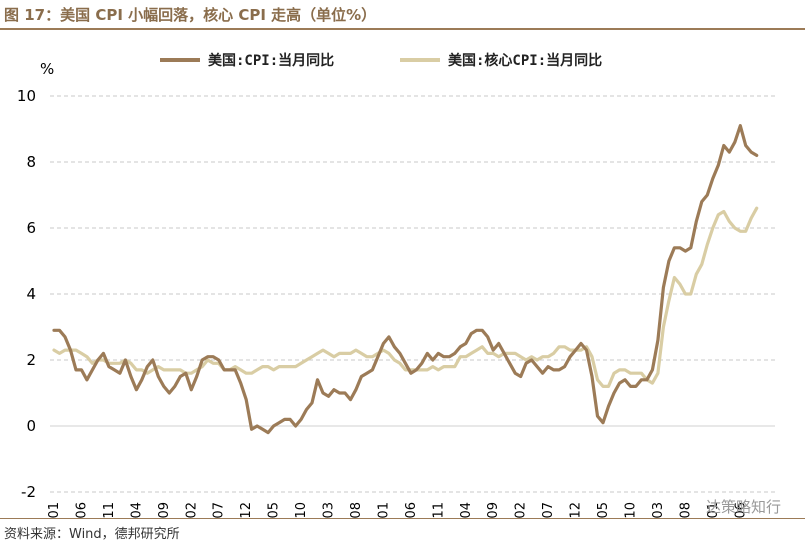  What do you see at coordinates (402, 29) in the screenshot?
I see `top-divider` at bounding box center [402, 29].